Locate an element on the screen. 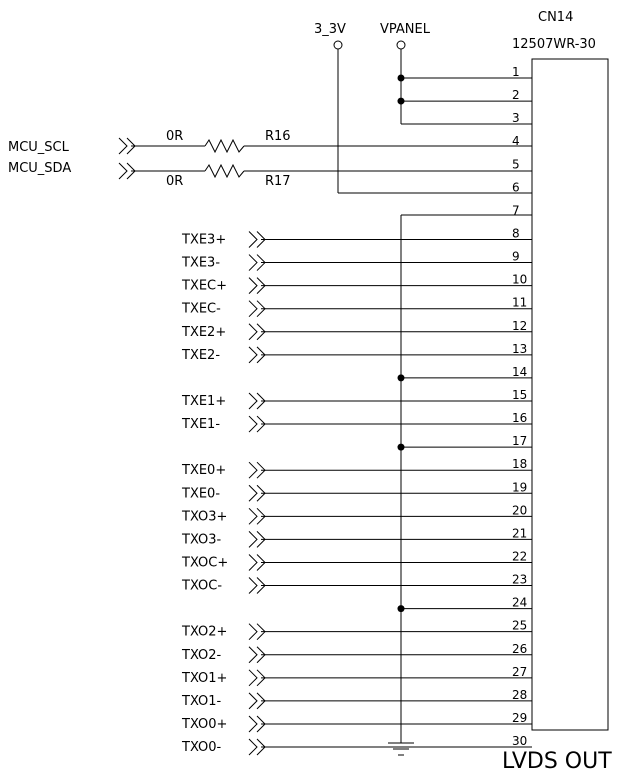  pin-number: 14 is located at coordinates (519, 372).